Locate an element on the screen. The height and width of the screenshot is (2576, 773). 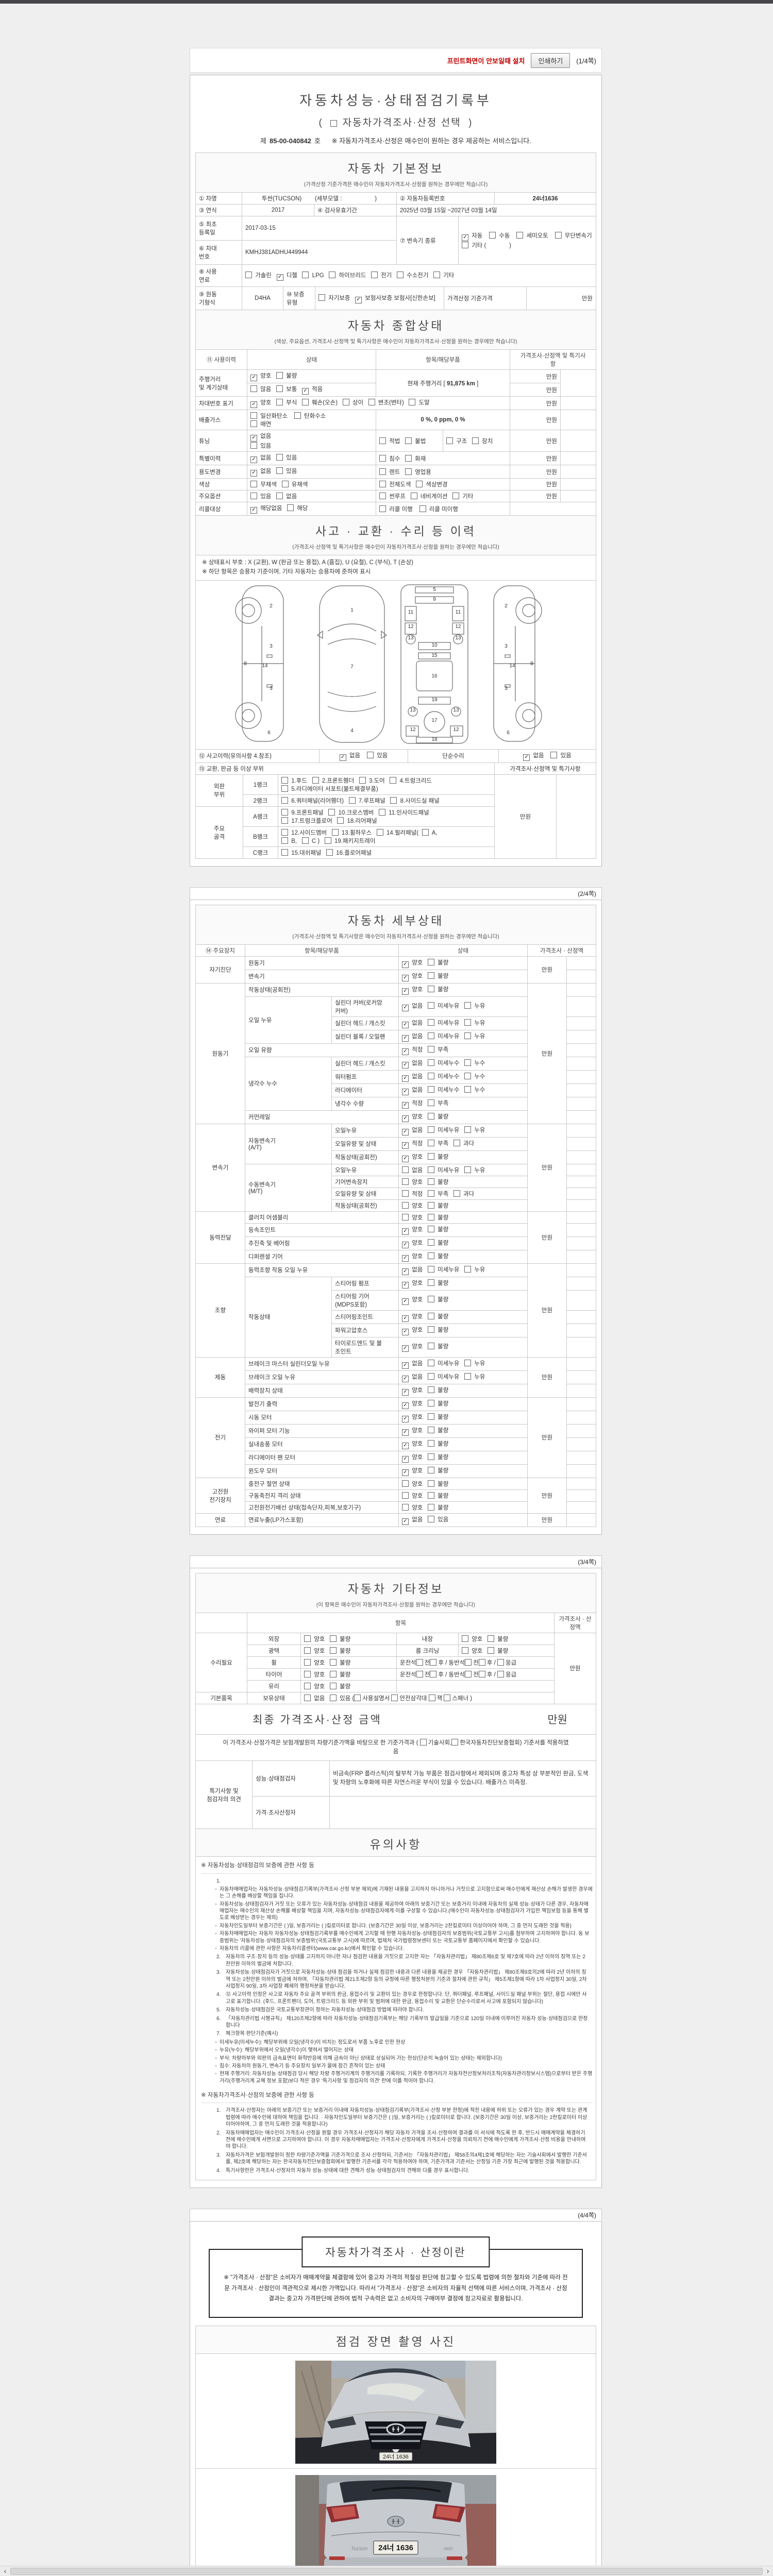
scroll-right-arrow-icon: › is located at coordinates (767, 2570).